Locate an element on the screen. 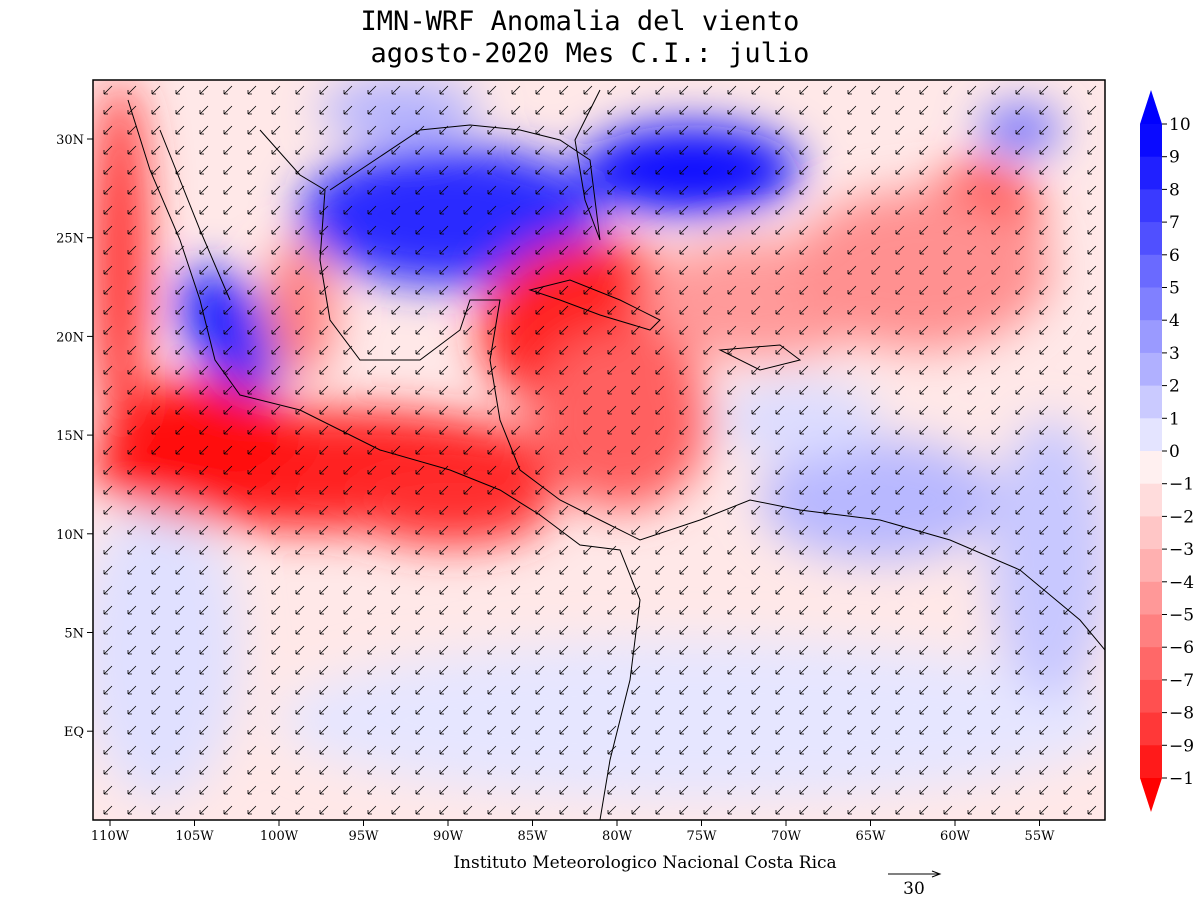 The height and width of the screenshot is (900, 1200). y-tick-label: 30N is located at coordinates (70, 140).